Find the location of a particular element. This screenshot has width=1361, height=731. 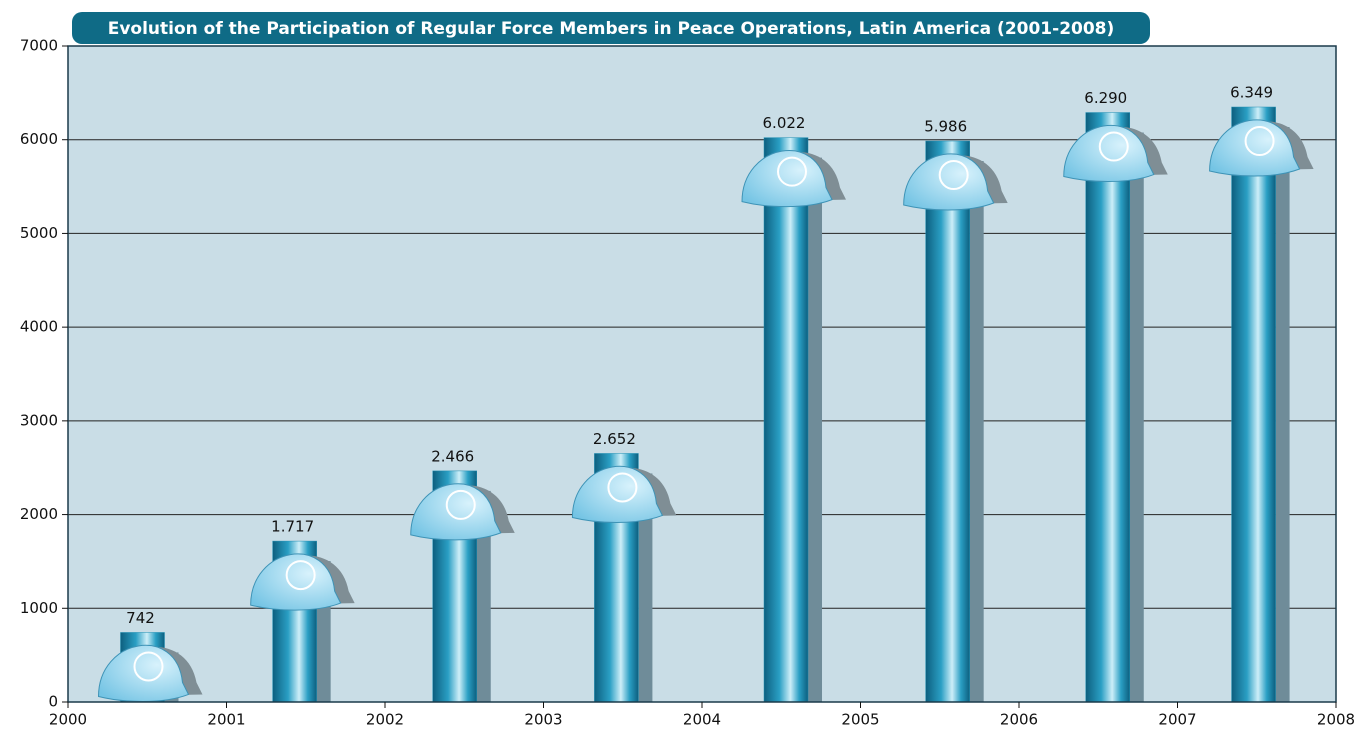

y-tick-label: 1000 is located at coordinates (39, 608).